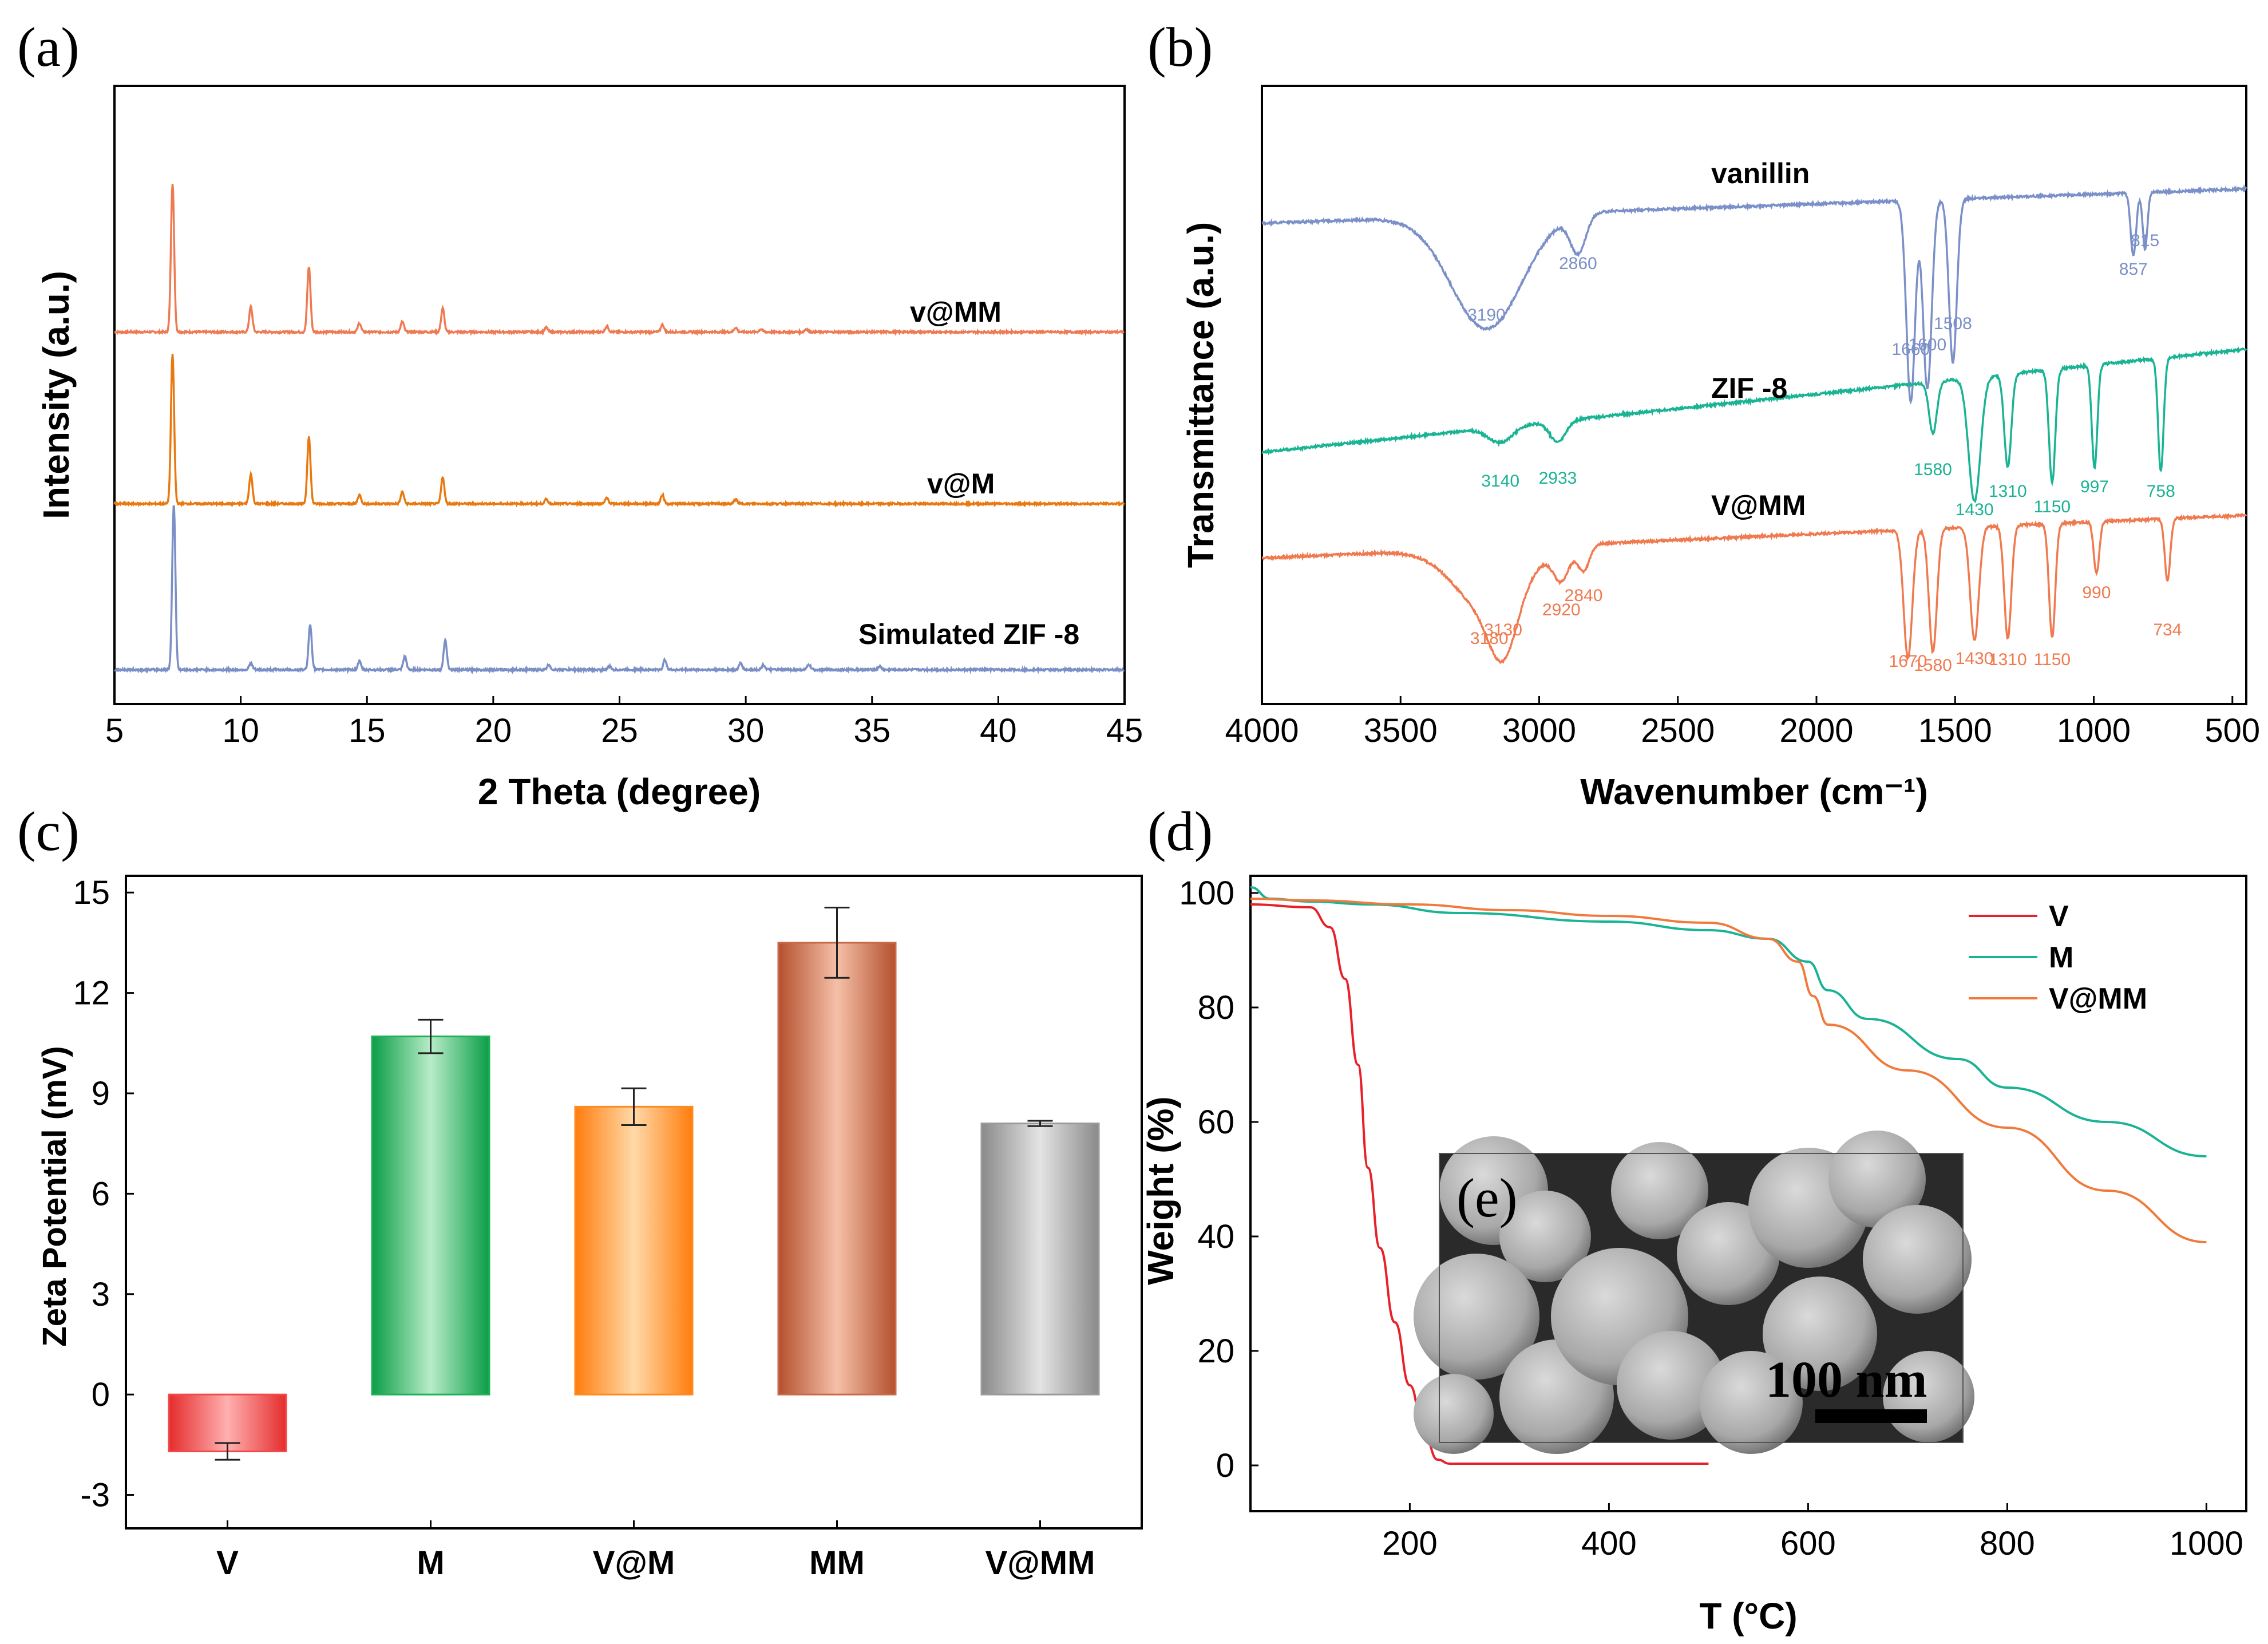 The width and height of the screenshot is (2268, 1644). Describe the element at coordinates (1609, 1543) in the screenshot. I see `d-xtick-label: 400` at that location.